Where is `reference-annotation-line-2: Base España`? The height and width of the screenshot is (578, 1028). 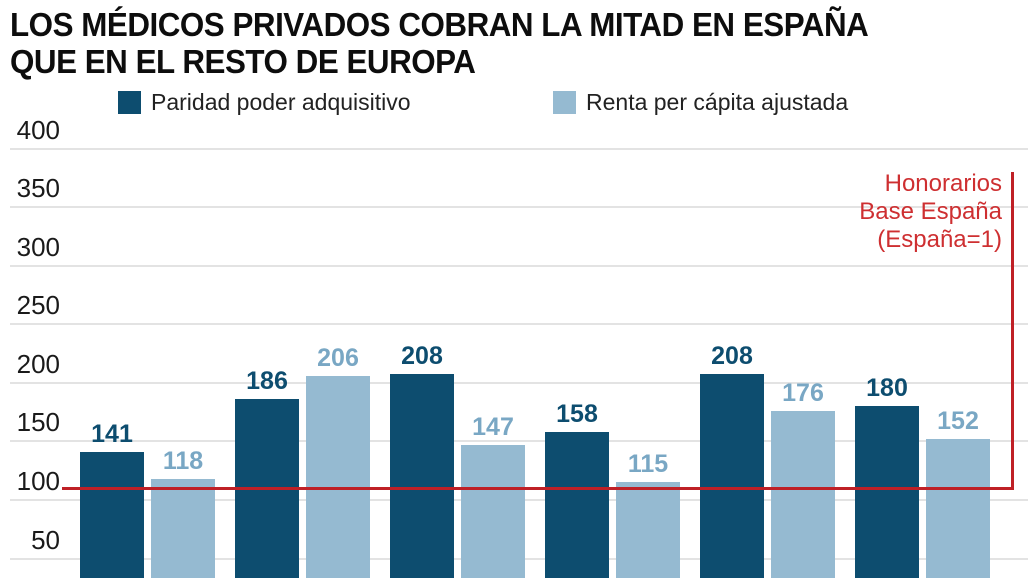 reference-annotation-line-2: Base España is located at coordinates (930, 211).